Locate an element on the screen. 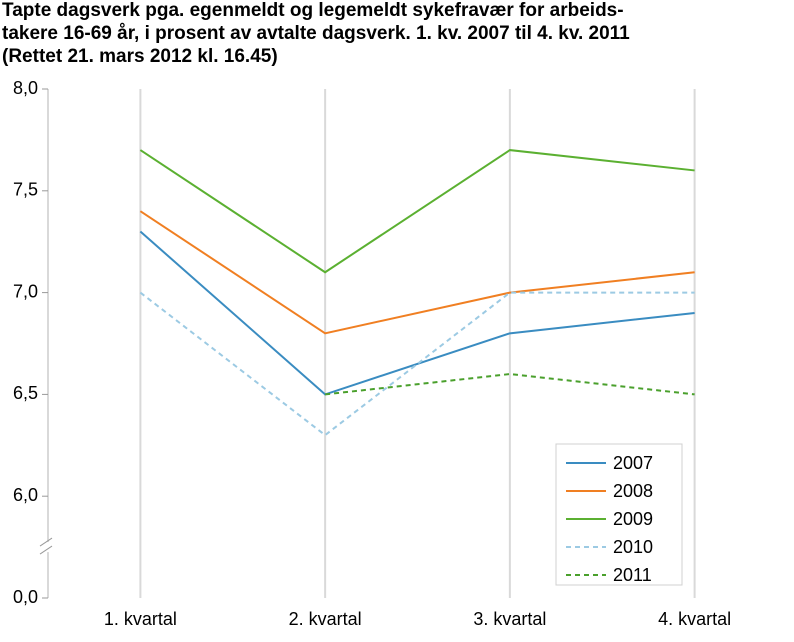  y-tick-label: 0,0 is located at coordinates (25, 597).